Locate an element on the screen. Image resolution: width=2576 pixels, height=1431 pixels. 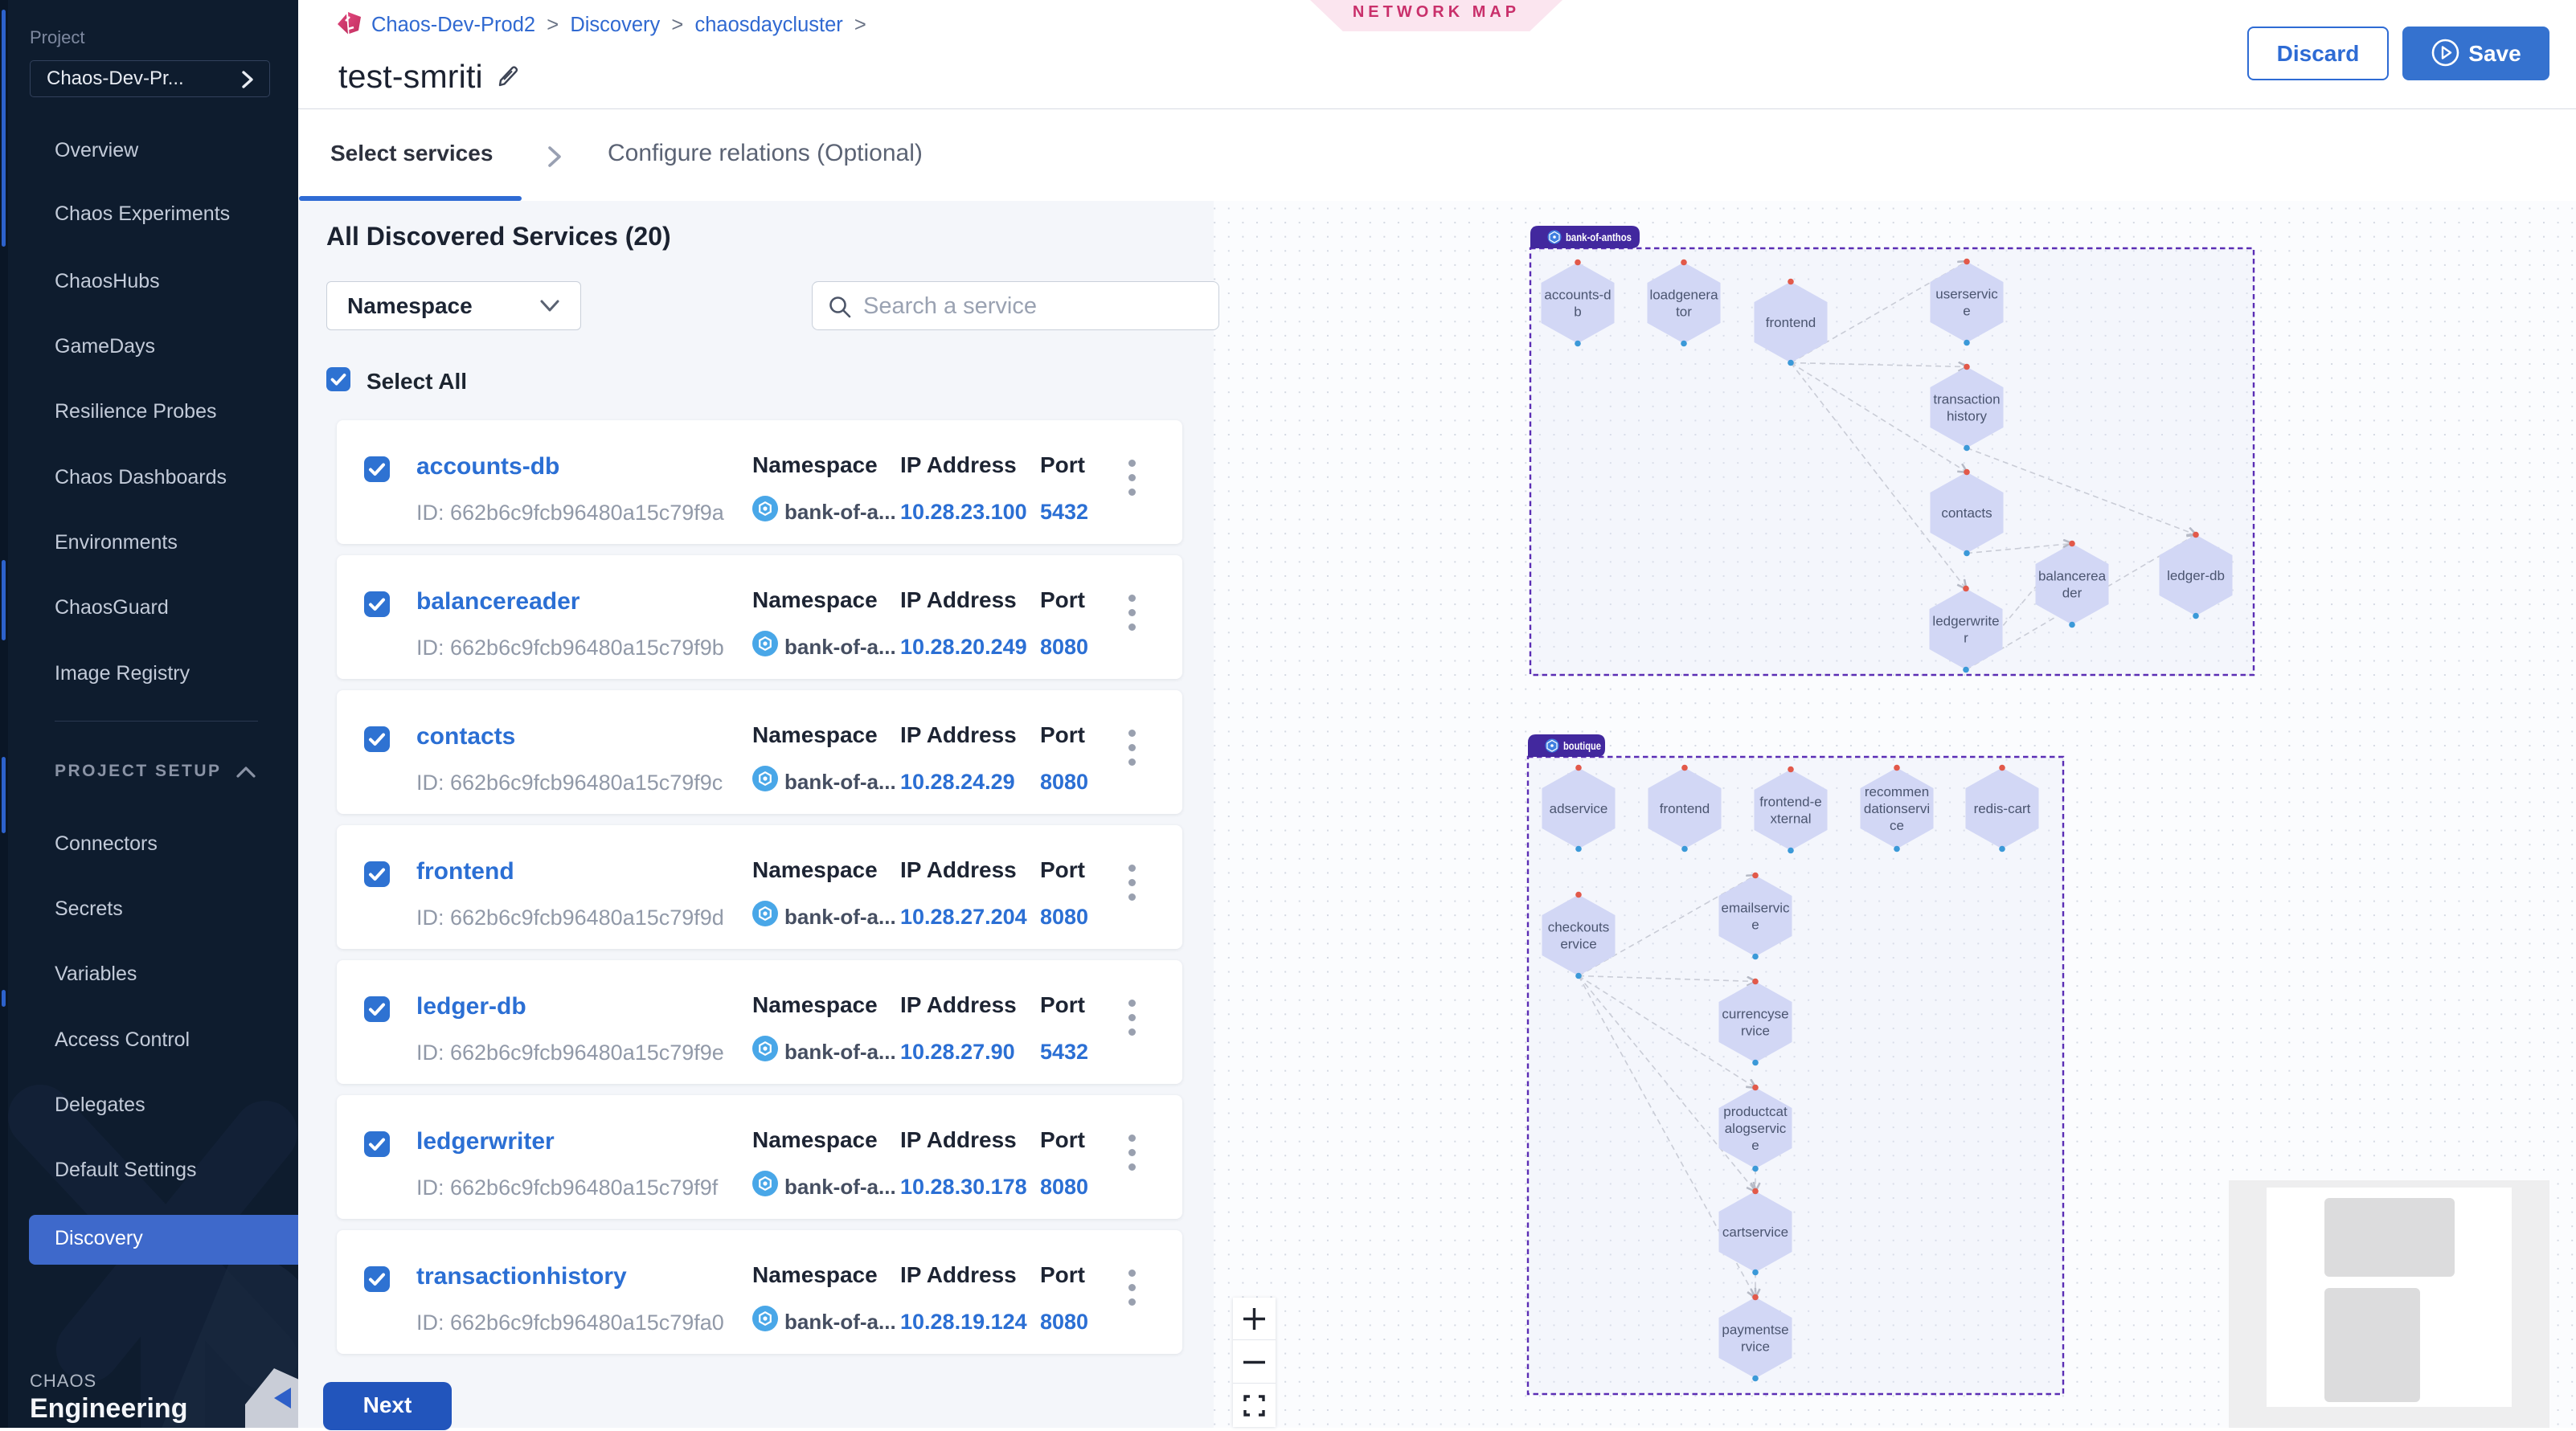
svg-text:ledgerwriter: ledgerwrite r is located at coordinates (1965, 630).